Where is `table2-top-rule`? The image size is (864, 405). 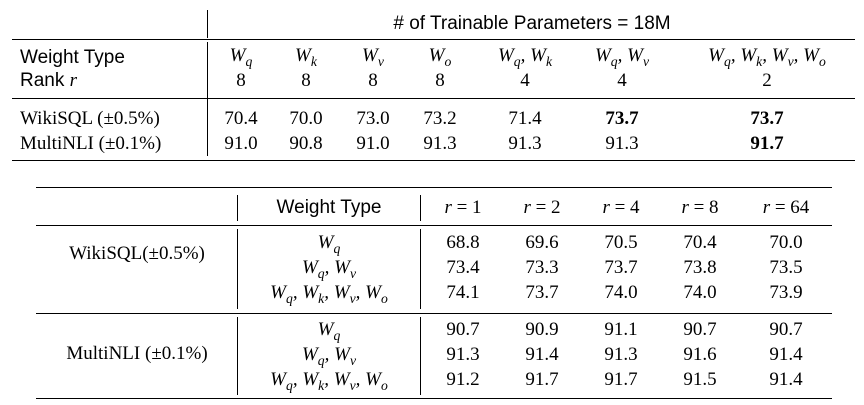 table2-top-rule is located at coordinates (434, 187).